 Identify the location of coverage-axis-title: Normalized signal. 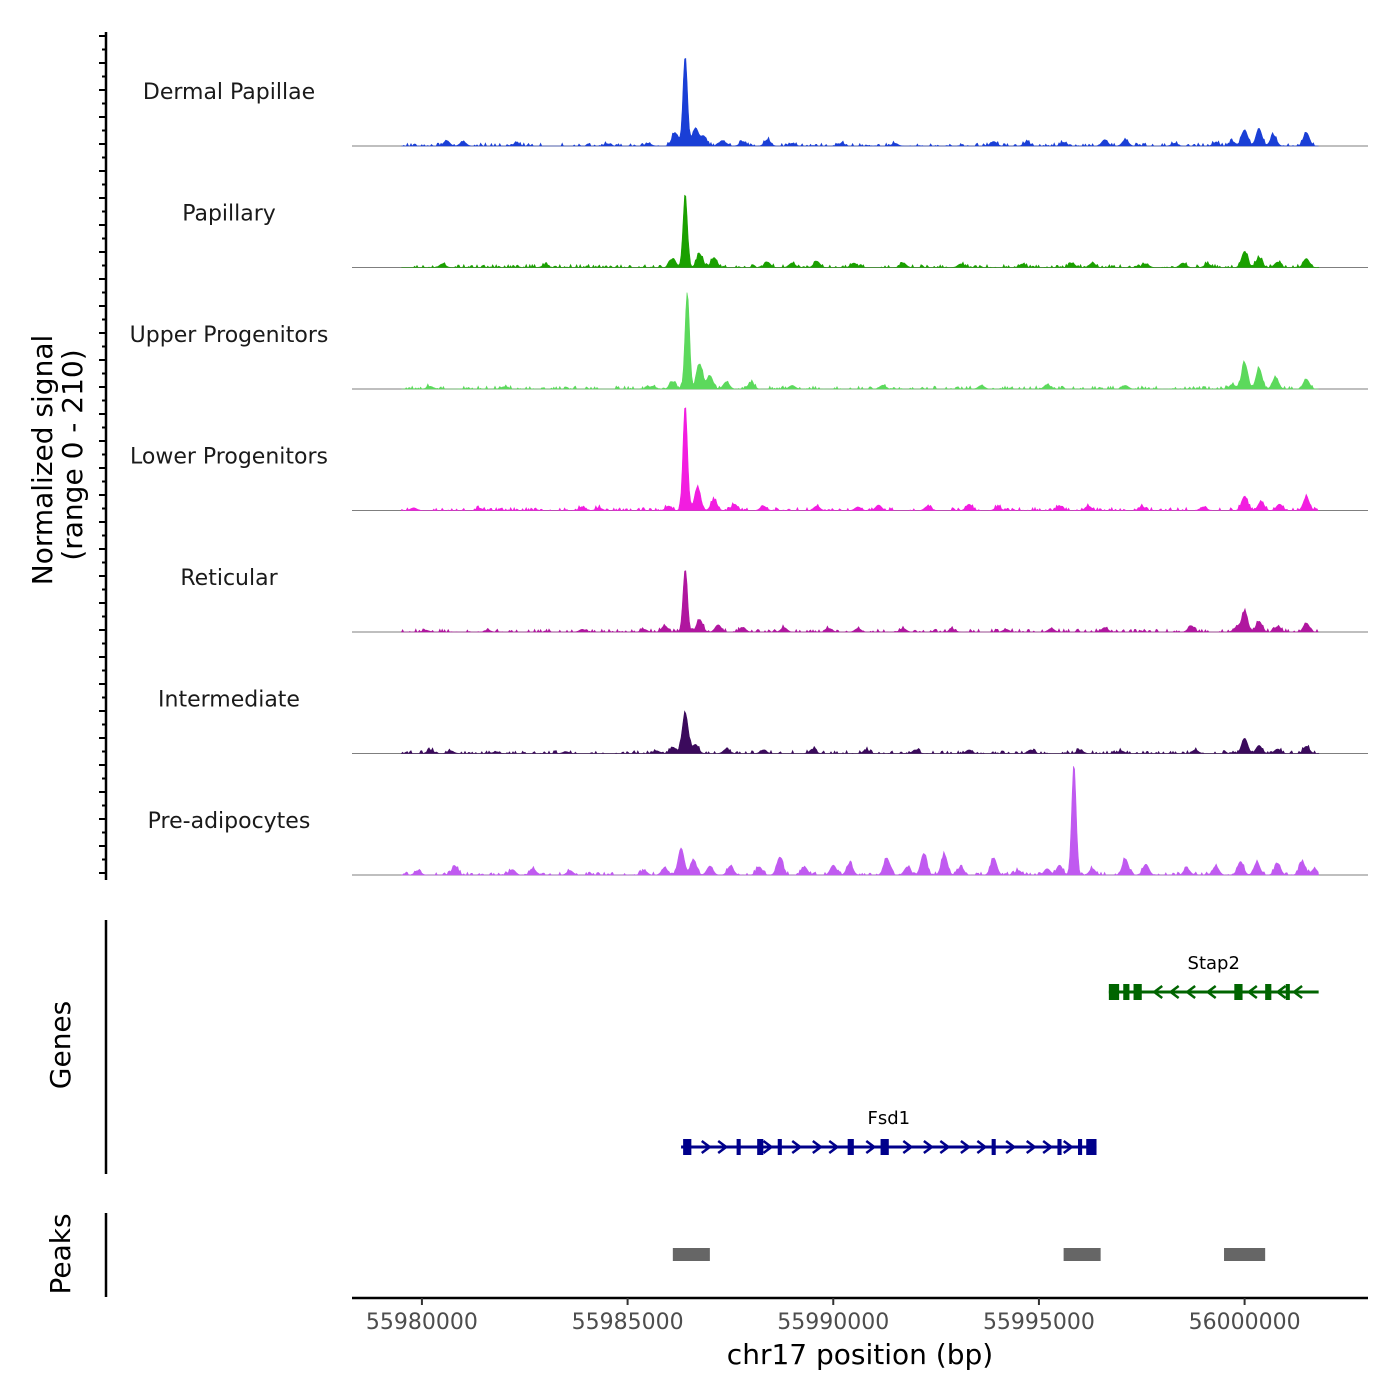
(42, 460).